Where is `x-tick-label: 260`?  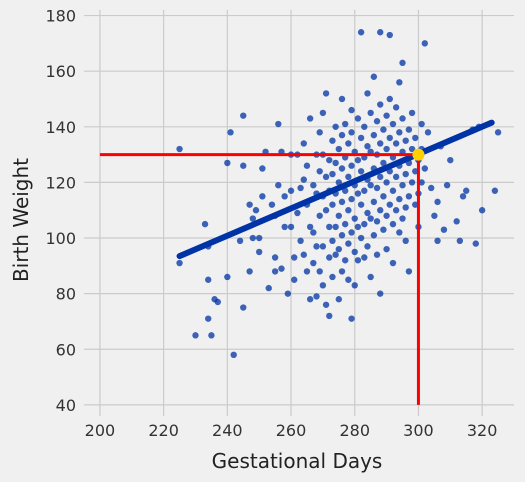
x-tick-label: 260 is located at coordinates (291, 430).